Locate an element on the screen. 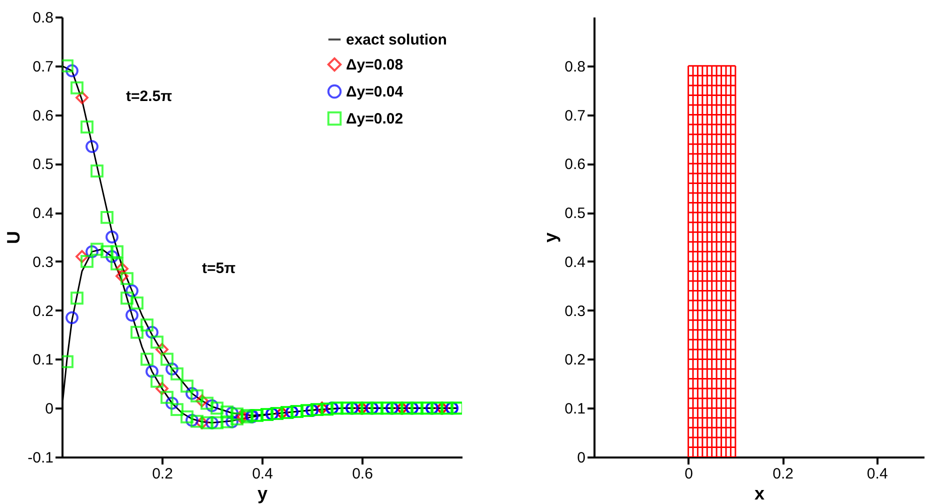 Image resolution: width=944 pixels, height=504 pixels. x-axis-title: y is located at coordinates (262, 494).